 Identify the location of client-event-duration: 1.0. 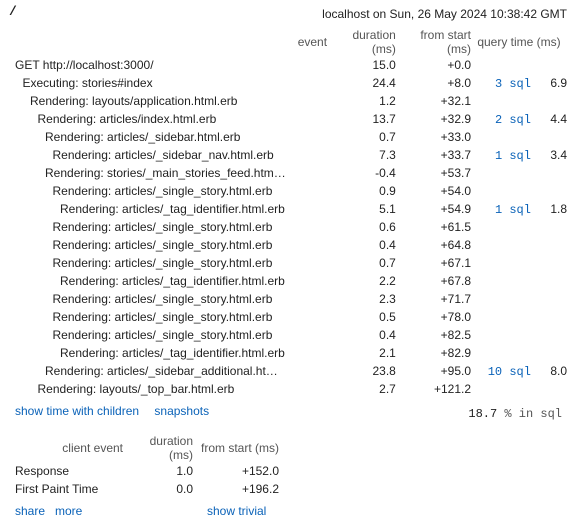
(184, 471).